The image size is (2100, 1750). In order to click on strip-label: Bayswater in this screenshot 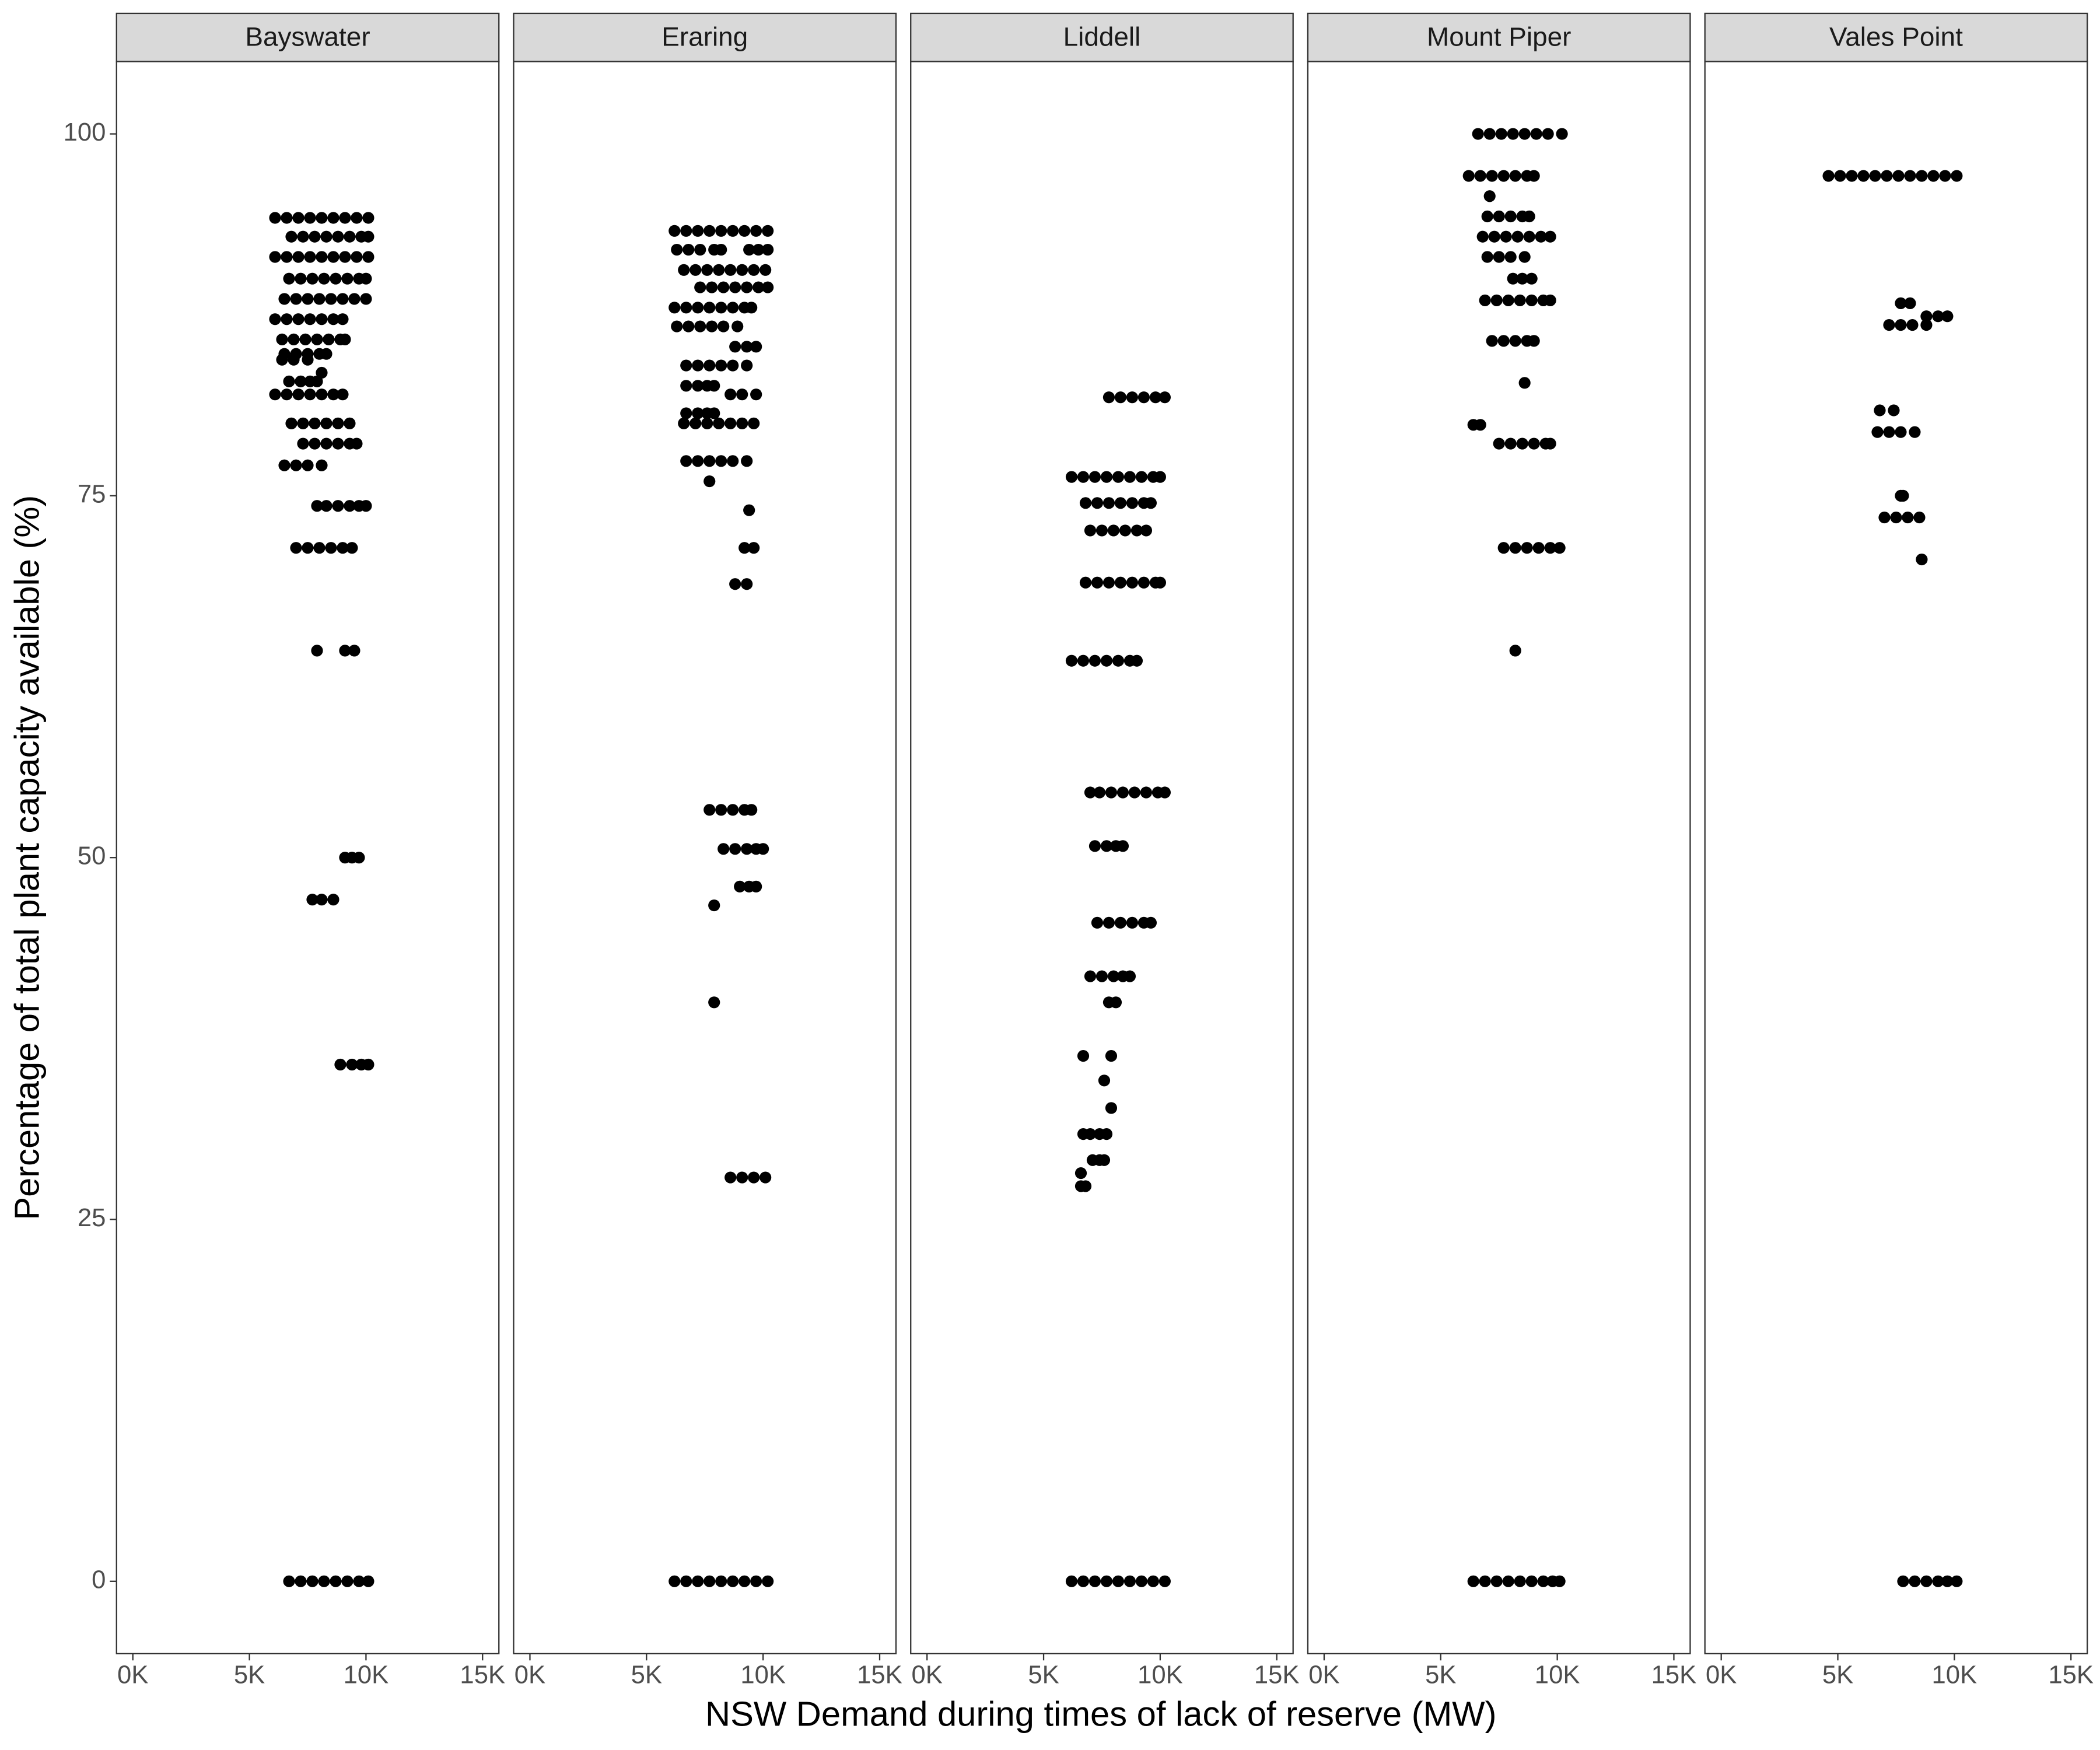, I will do `click(307, 37)`.